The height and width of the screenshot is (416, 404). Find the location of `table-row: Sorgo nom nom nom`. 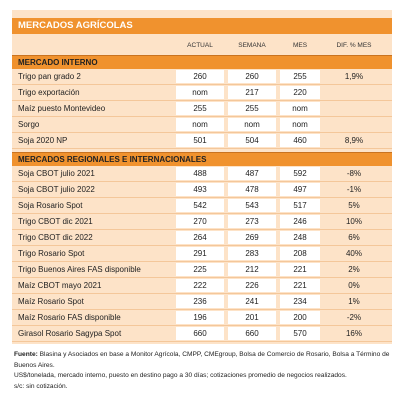

table-row: Sorgo nom nom nom is located at coordinates (202, 125).